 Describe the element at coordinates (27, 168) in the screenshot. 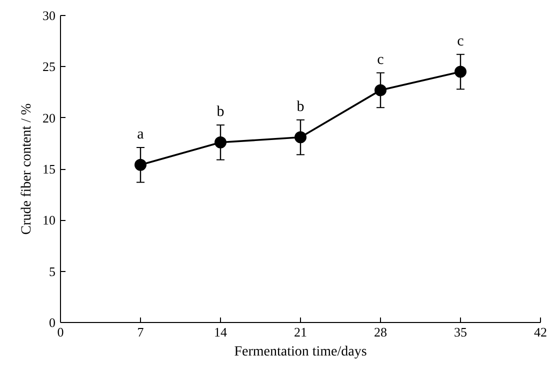

I see `y-axis-title: Crude fiber content / %` at that location.